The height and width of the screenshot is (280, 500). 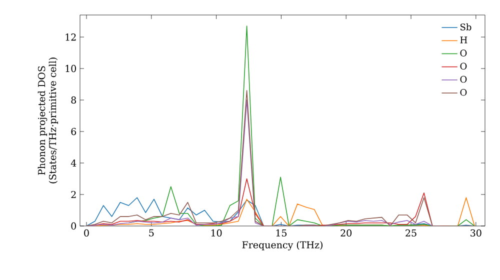 I want to click on x-tick-label: 0, so click(x=86, y=233).